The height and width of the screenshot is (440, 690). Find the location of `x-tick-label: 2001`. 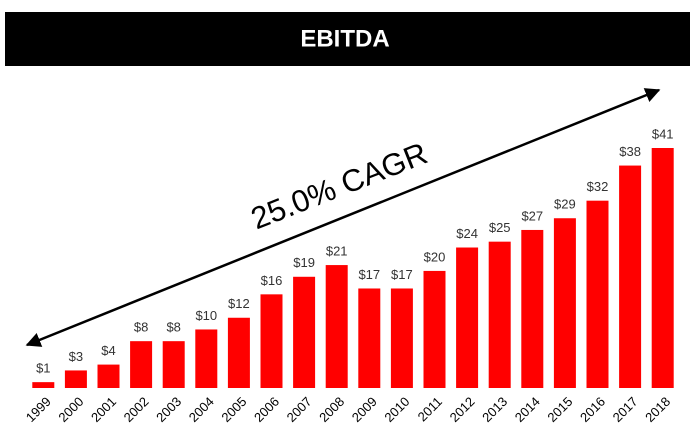

x-tick-label: 2001 is located at coordinates (103, 409).